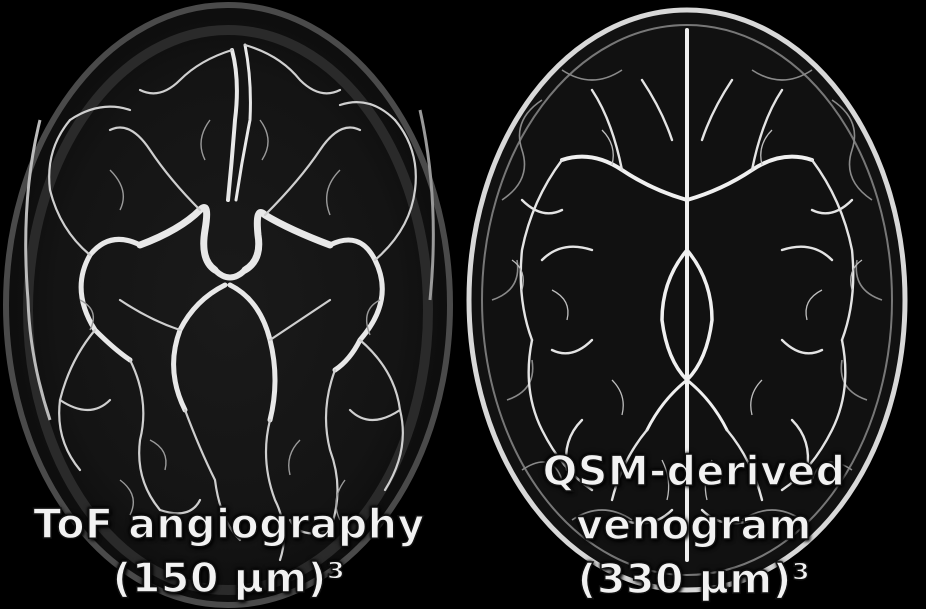 This screenshot has width=926, height=609. Describe the element at coordinates (694, 579) in the screenshot. I see `qsm-caption-resolution: (330 µm)³` at that location.